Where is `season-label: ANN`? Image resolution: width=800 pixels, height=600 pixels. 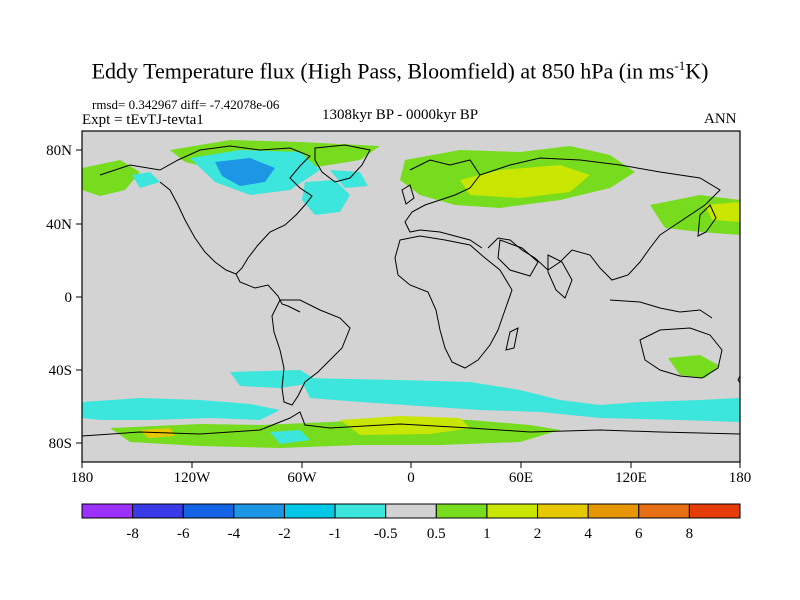 season-label: ANN is located at coordinates (720, 119).